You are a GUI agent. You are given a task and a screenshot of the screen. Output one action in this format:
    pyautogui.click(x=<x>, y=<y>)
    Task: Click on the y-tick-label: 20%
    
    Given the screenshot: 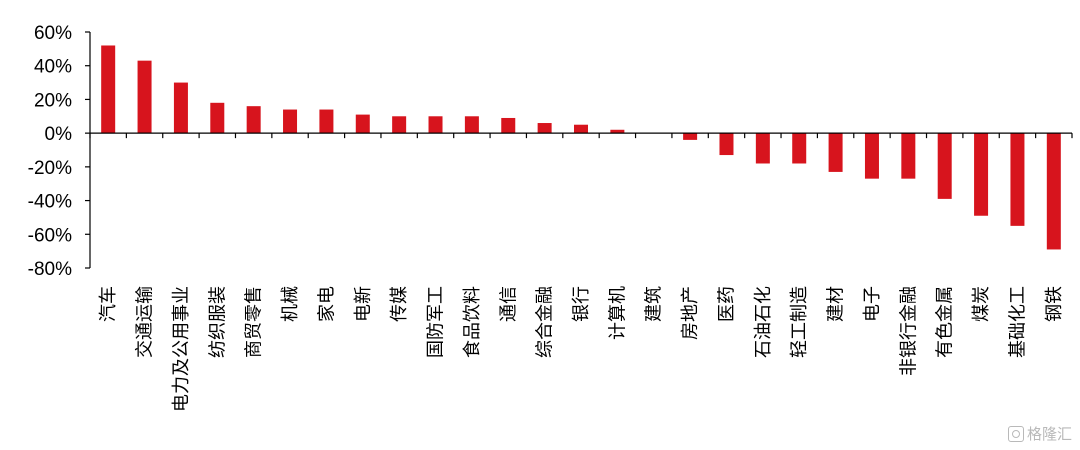 What is the action you would take?
    pyautogui.click(x=53, y=100)
    